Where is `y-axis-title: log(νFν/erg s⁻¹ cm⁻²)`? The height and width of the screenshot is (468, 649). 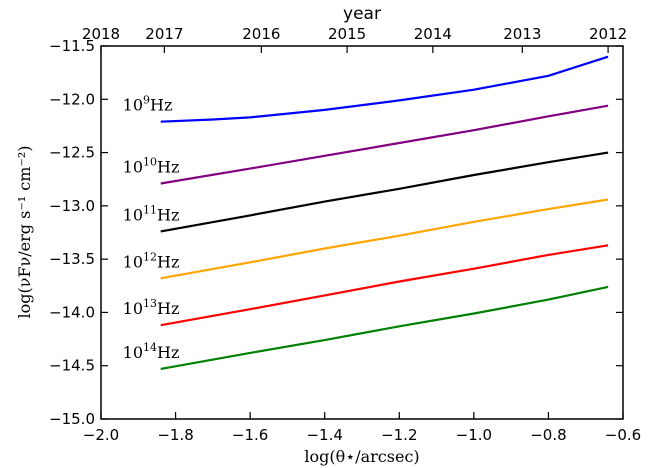 y-axis-title: log(νFν/erg s⁻¹ cm⁻²) is located at coordinates (24, 231).